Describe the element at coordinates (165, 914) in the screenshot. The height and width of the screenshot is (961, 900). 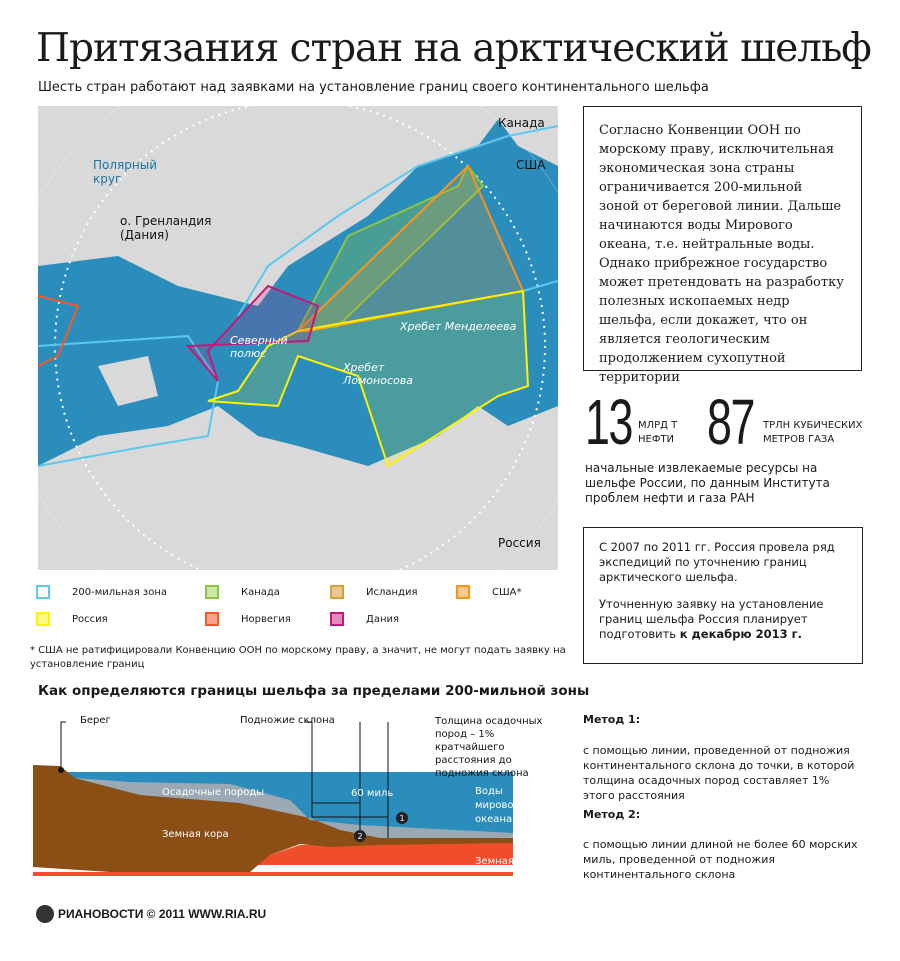
I see `copyright: © 2011` at that location.